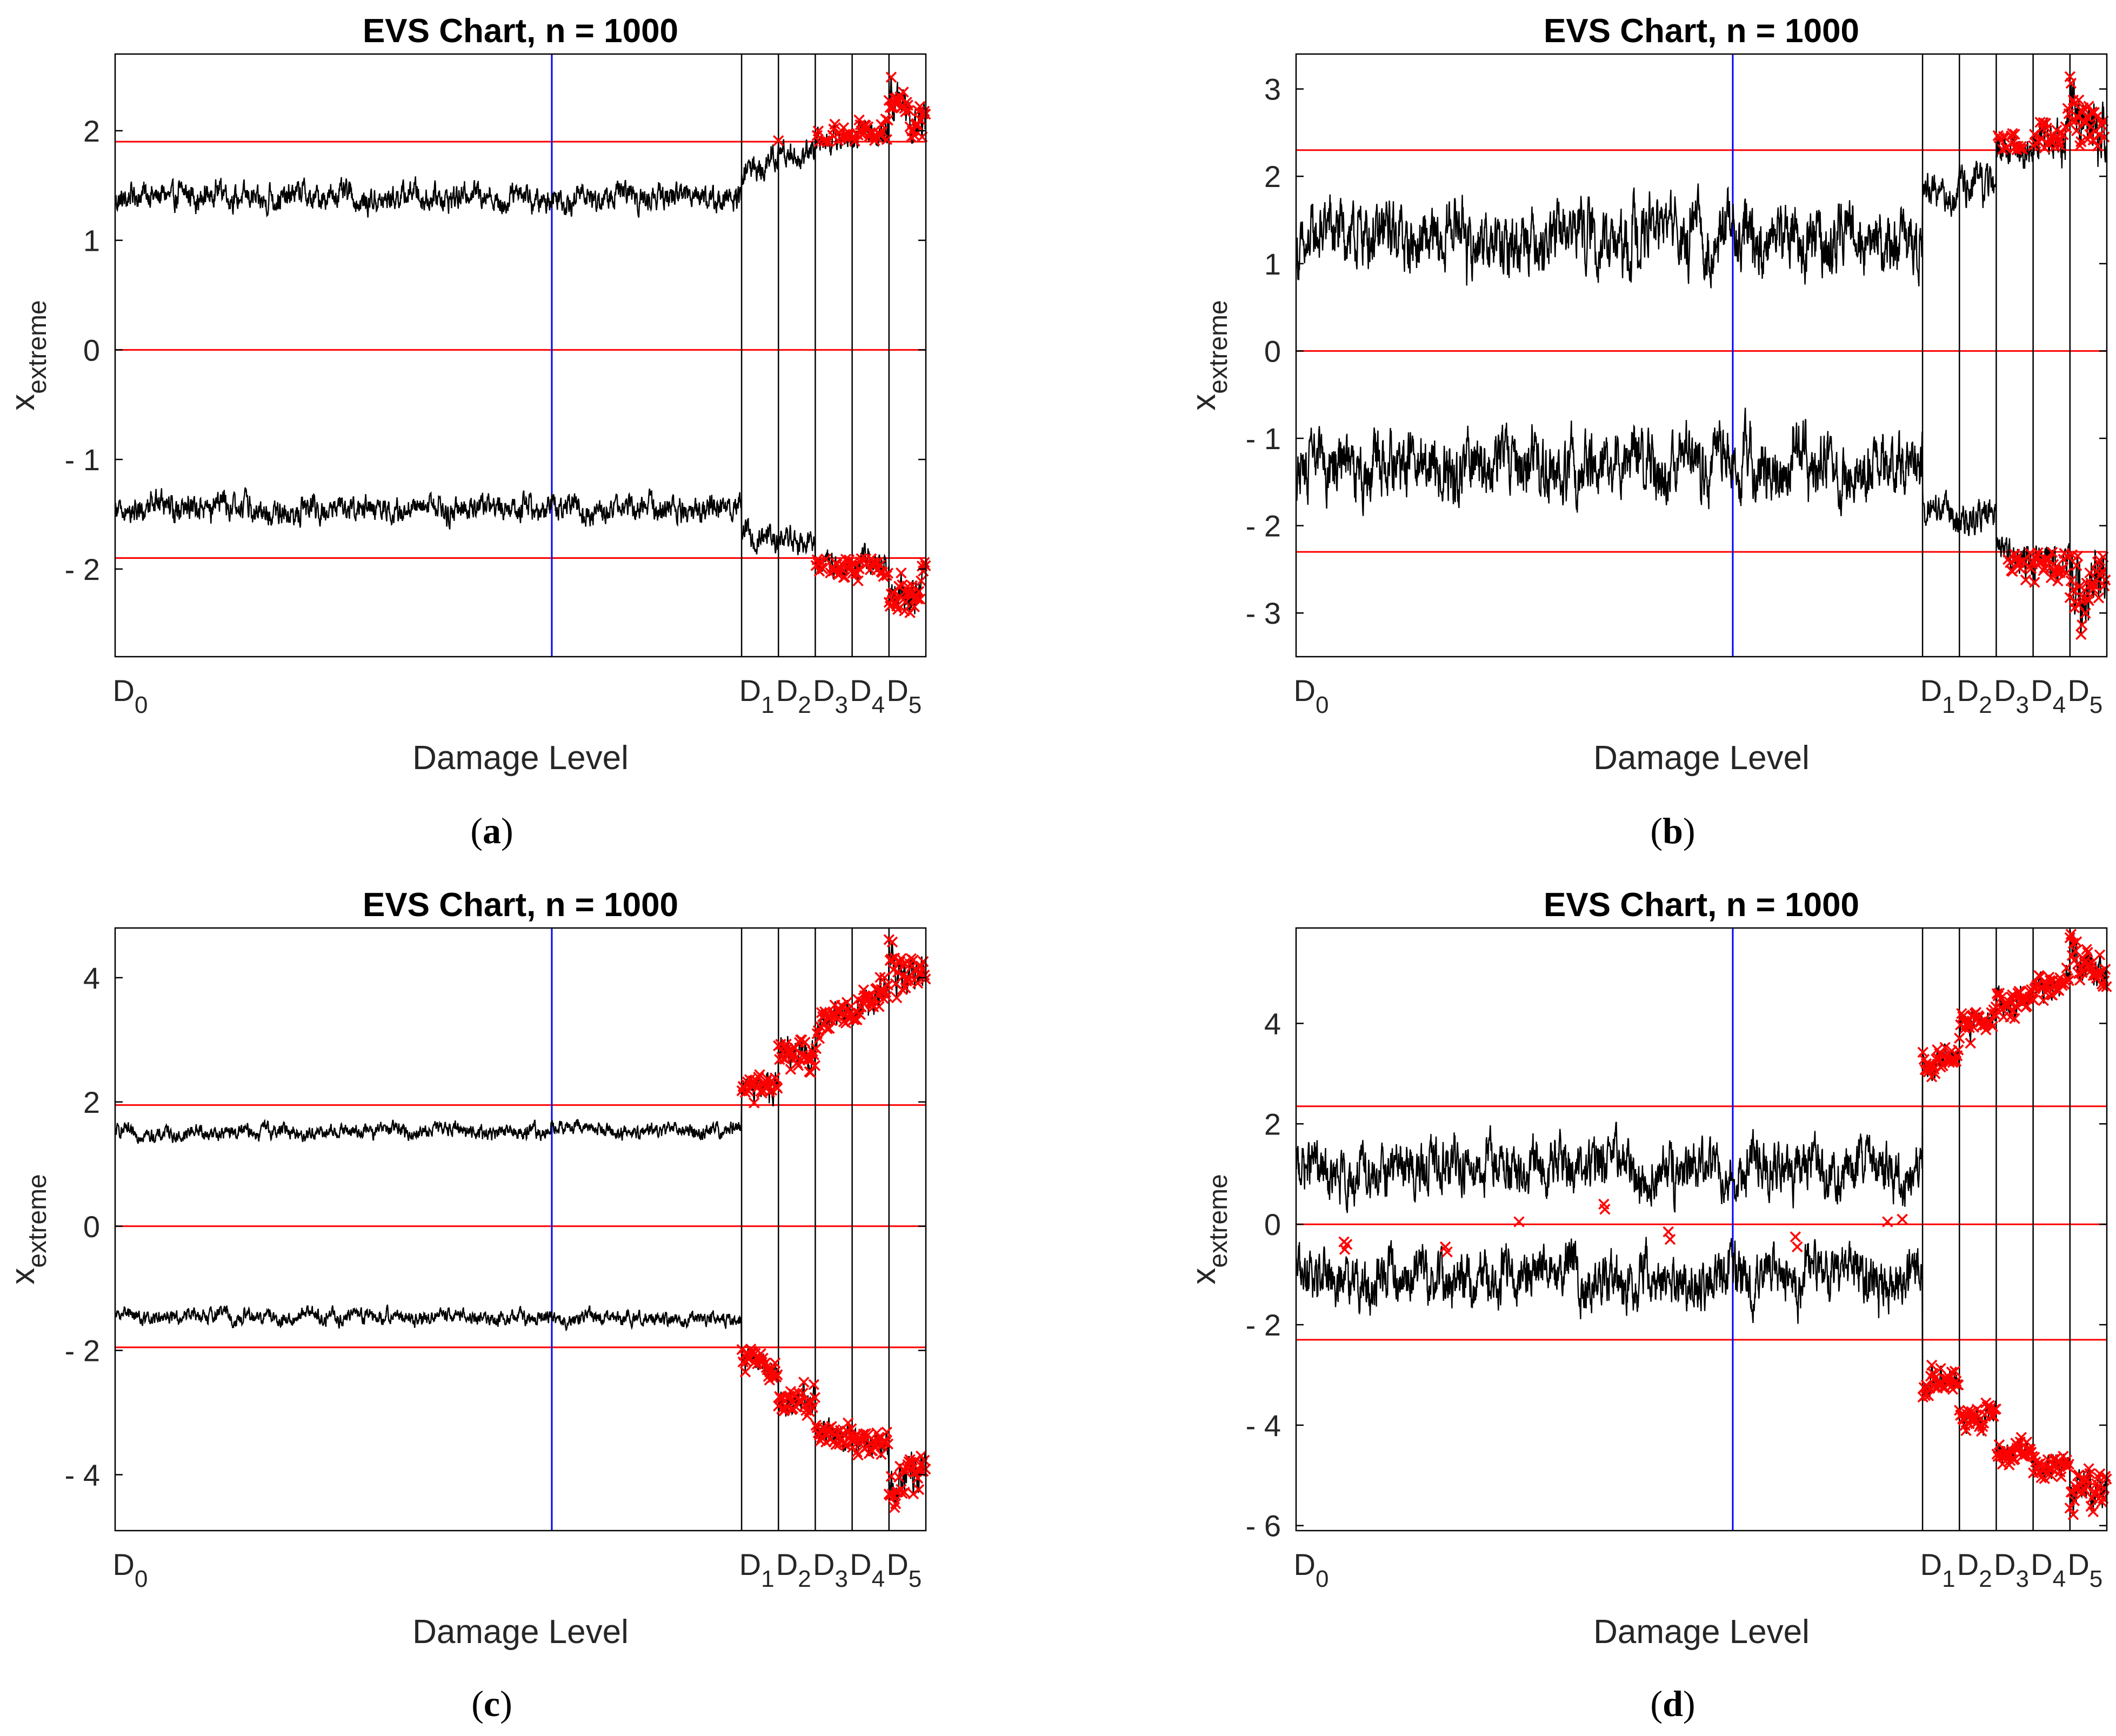  Describe the element at coordinates (91, 241) in the screenshot. I see `y-tick-label: 1` at that location.